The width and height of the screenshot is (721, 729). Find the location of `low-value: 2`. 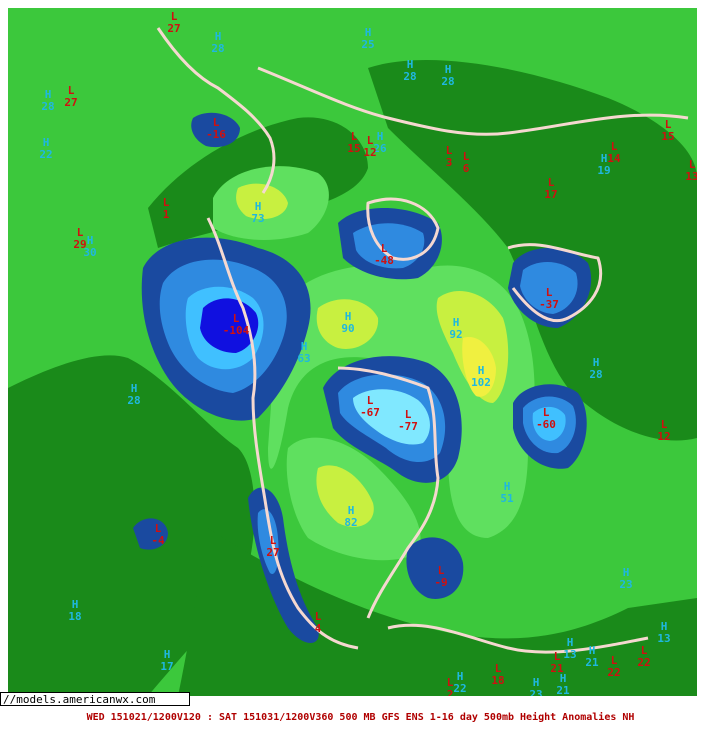

low-value: 2 is located at coordinates (450, 692).